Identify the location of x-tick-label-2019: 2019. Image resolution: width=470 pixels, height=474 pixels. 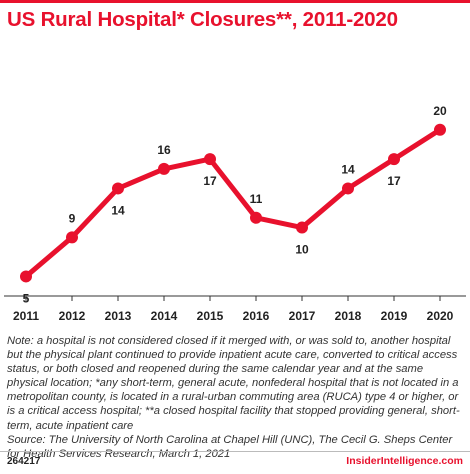
(394, 316).